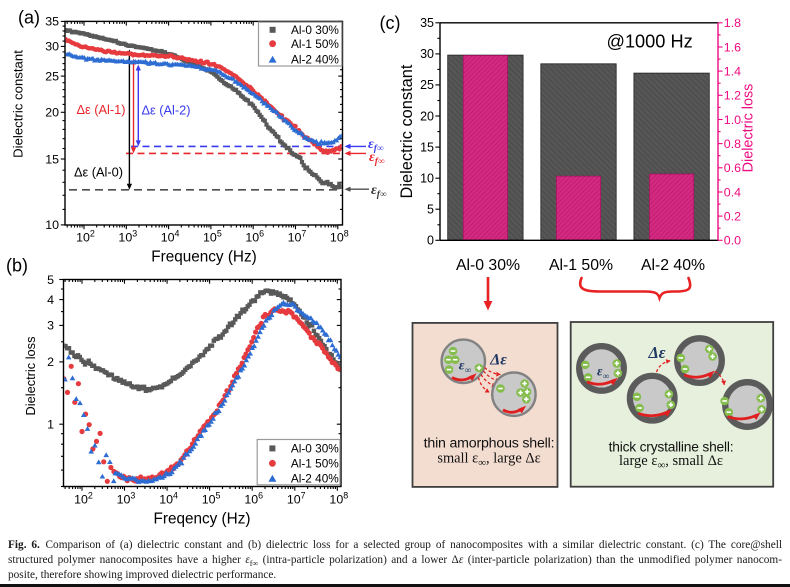 The image size is (790, 587). Describe the element at coordinates (165, 110) in the screenshot. I see `svg-text: Δε (Al-2)` at that location.